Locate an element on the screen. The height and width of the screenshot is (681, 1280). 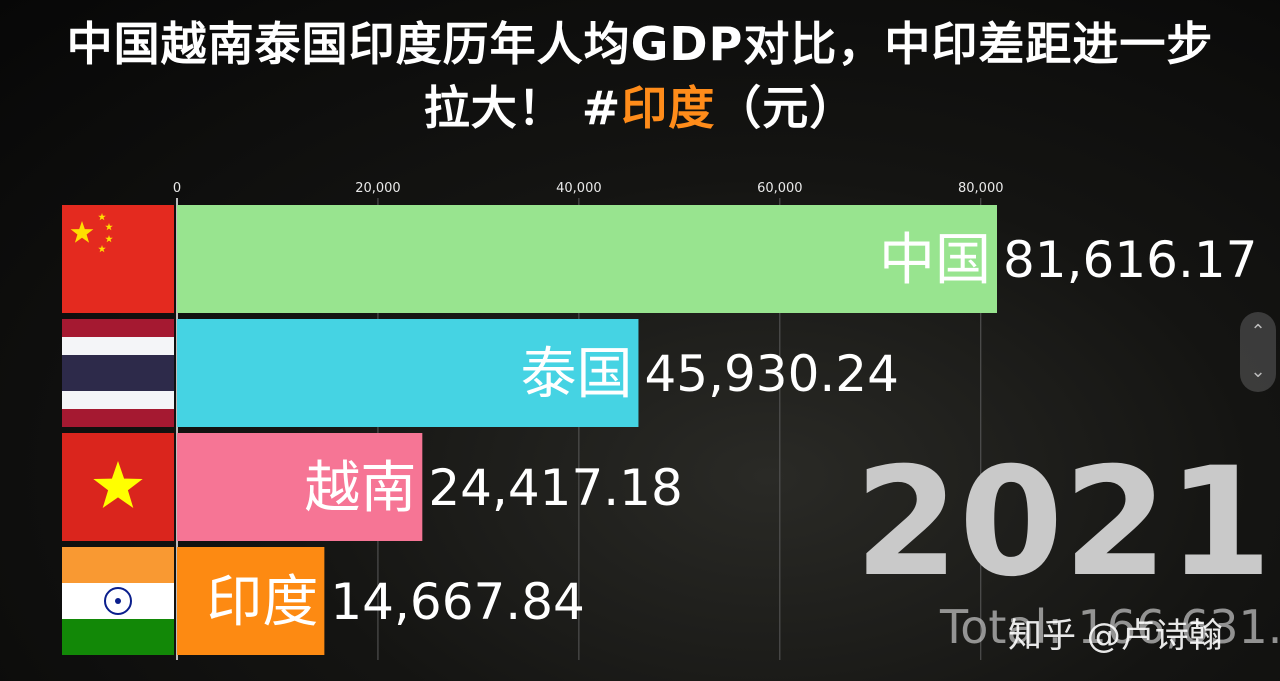
india-flag is located at coordinates (118, 601).